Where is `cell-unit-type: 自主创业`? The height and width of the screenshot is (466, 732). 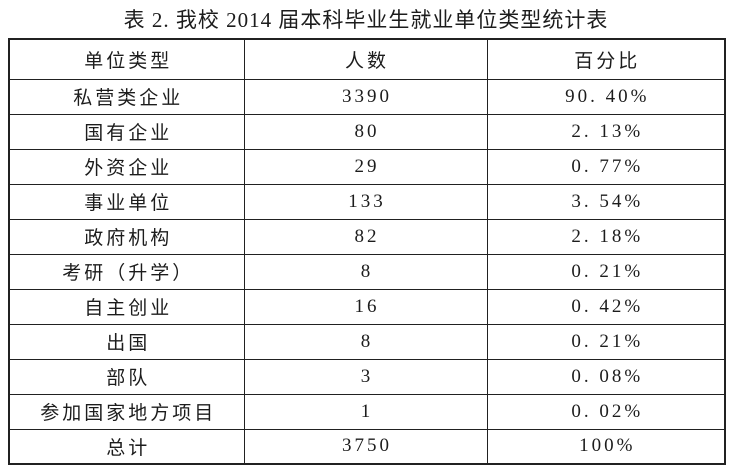 cell-unit-type: 自主创业 is located at coordinates (126, 306).